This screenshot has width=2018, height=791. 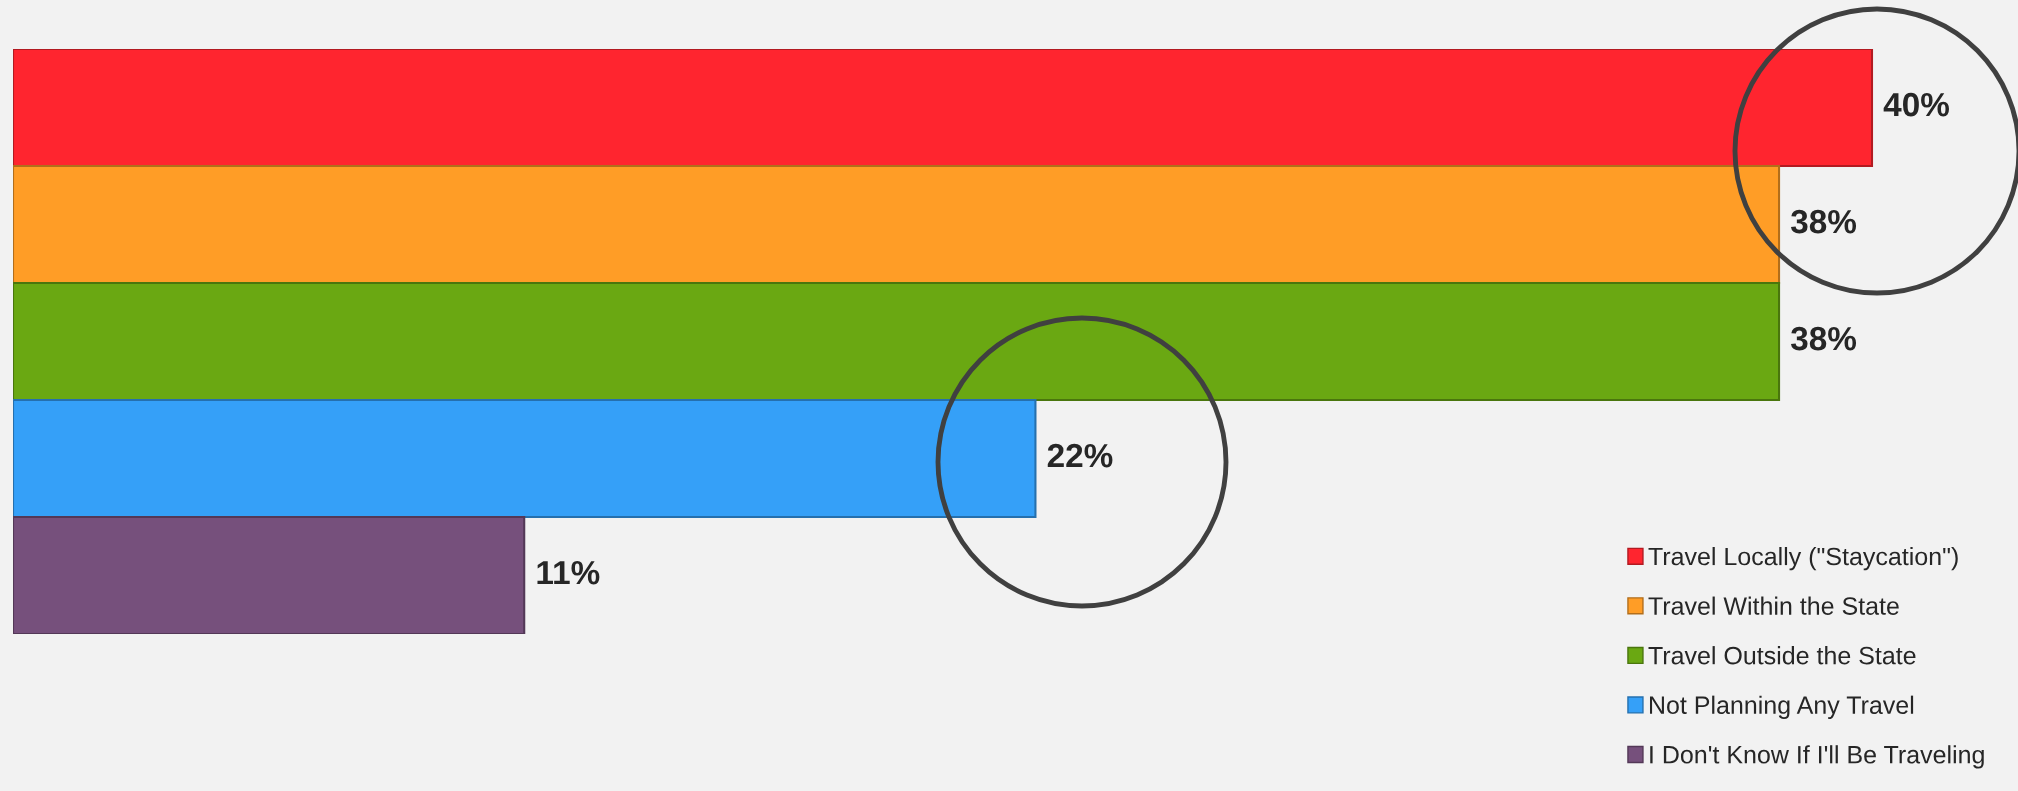 I want to click on legend-label: Not Planning Any Travel, so click(x=1782, y=707).